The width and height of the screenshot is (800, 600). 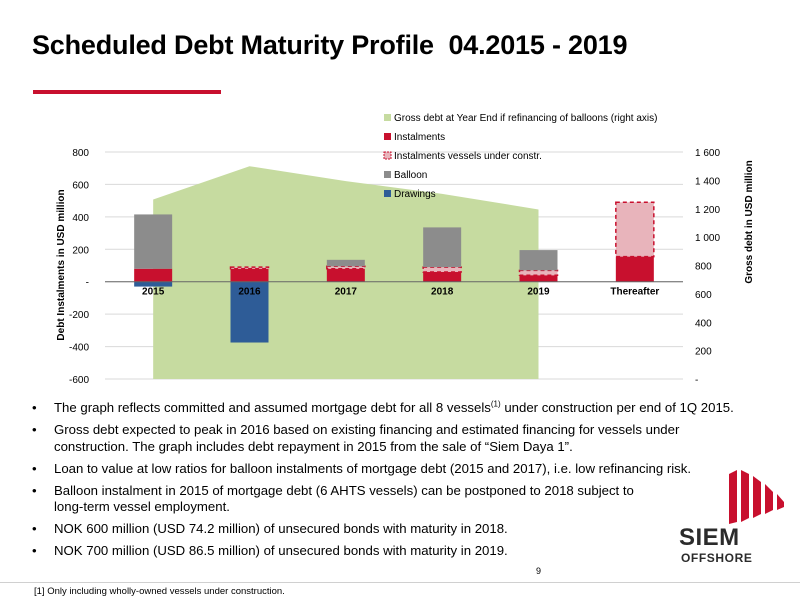 I want to click on logo-wordmark-offshore: OFFSHORE, so click(x=717, y=558).